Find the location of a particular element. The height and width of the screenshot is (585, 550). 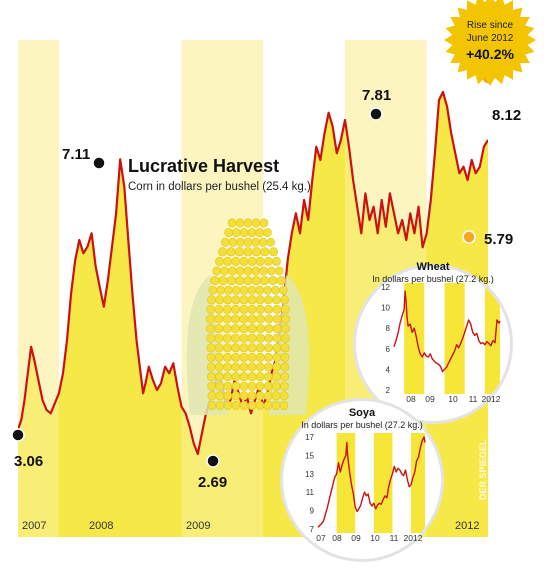

soya-y-tick-2: 11 is located at coordinates (310, 492).